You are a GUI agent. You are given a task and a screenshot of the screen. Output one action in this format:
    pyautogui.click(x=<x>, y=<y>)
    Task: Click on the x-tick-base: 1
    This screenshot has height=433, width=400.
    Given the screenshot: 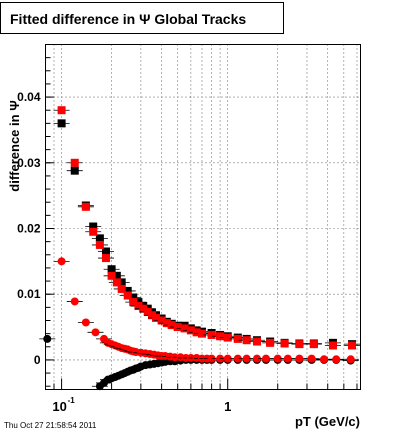 What is the action you would take?
    pyautogui.click(x=227, y=406)
    